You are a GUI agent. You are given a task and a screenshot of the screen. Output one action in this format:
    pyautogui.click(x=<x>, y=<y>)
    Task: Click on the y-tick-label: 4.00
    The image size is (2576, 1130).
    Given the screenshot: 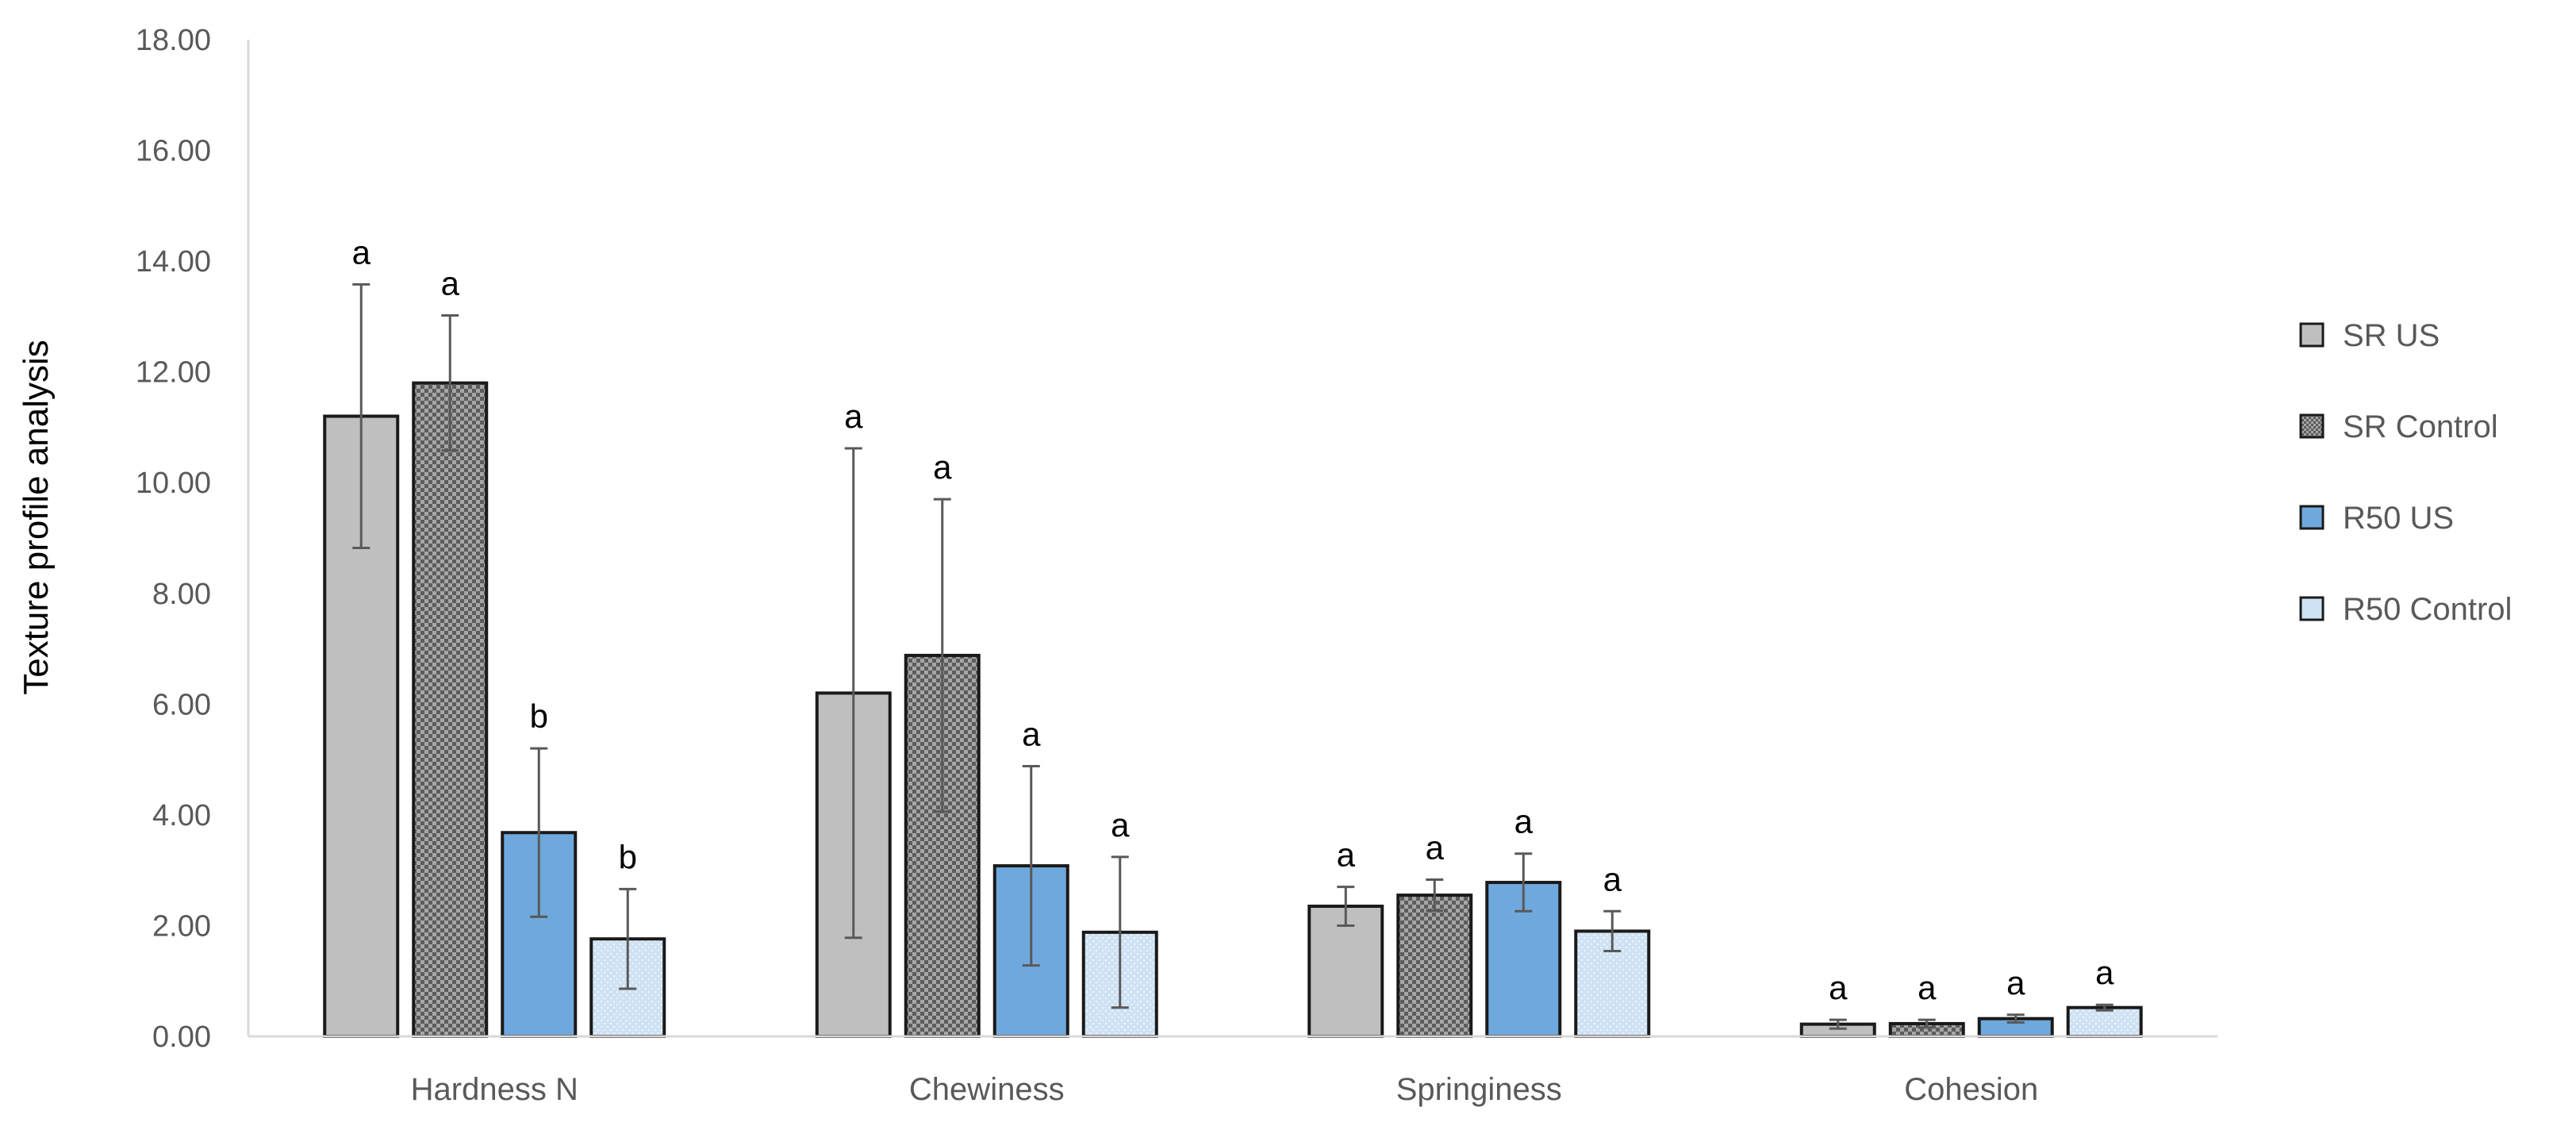 What is the action you would take?
    pyautogui.click(x=181, y=816)
    